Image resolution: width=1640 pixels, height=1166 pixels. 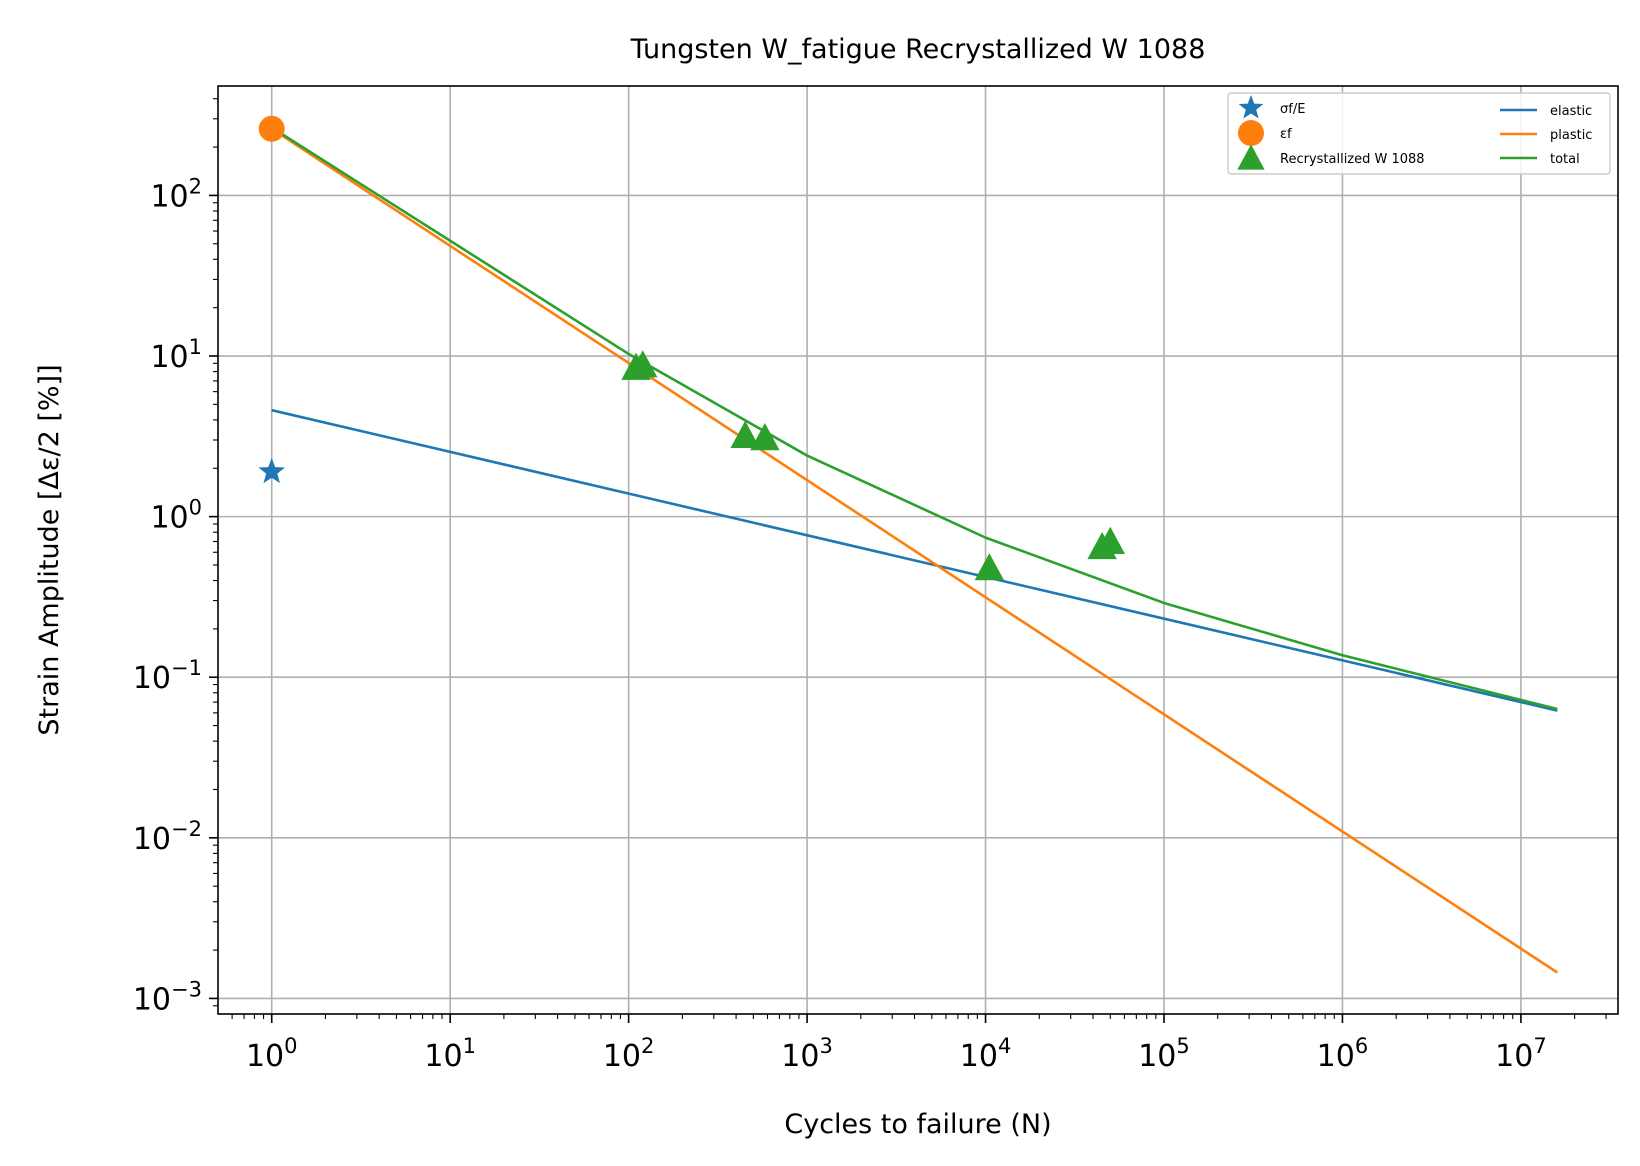 What do you see at coordinates (1352, 159) in the screenshot?
I see `legend-label: Recrystallized W 1088` at bounding box center [1352, 159].